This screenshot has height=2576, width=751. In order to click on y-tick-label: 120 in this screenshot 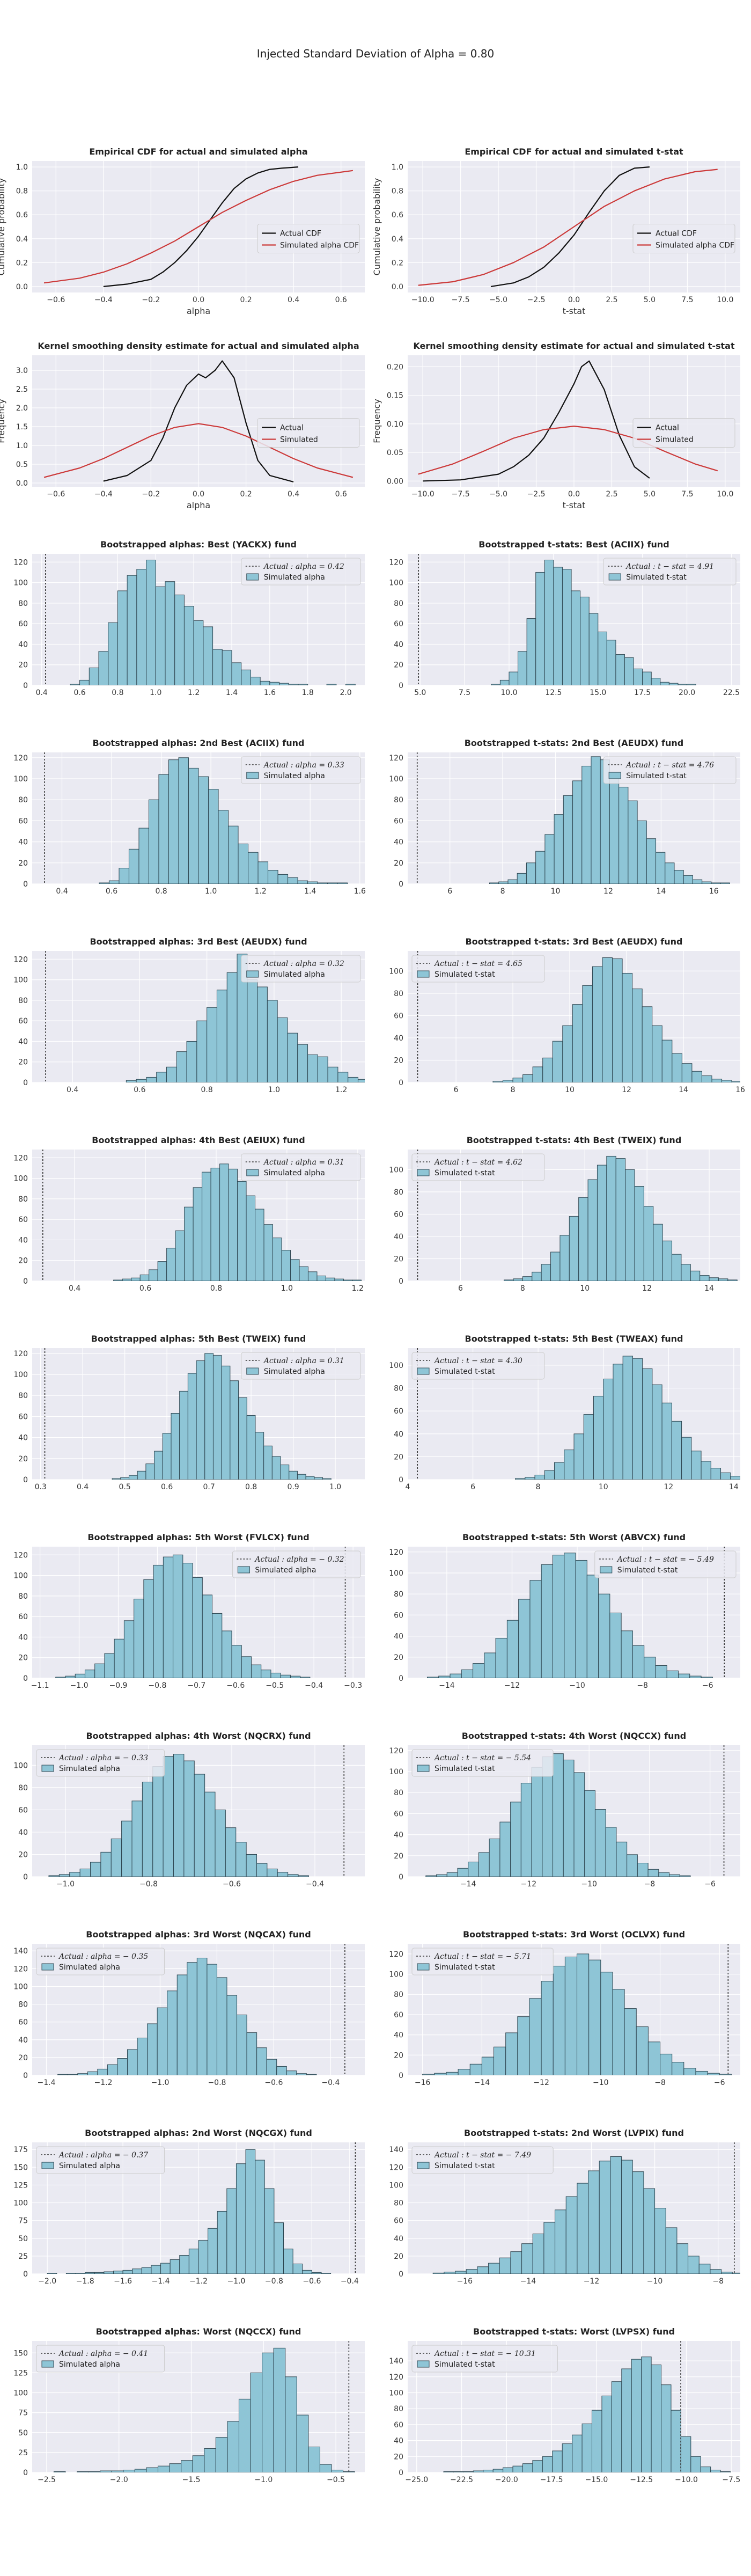, I will do `click(20, 1354)`.